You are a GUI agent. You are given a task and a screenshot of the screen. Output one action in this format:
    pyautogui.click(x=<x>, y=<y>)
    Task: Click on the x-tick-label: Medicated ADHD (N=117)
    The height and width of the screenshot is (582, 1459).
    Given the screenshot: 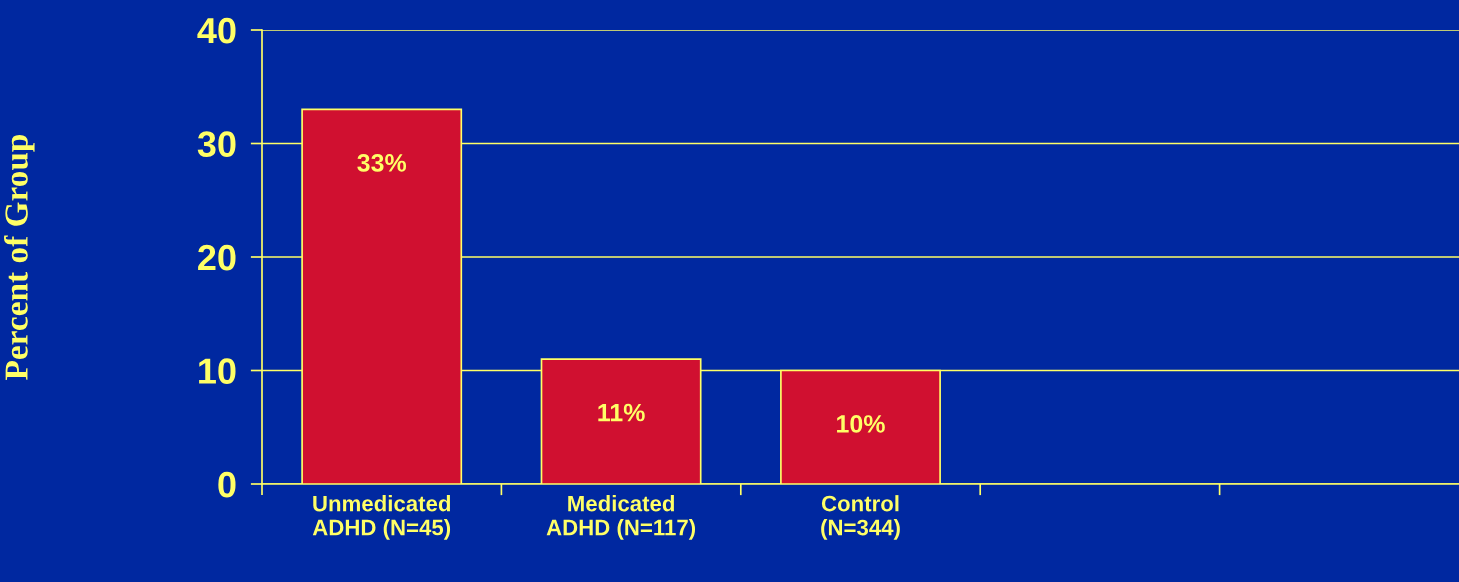 What is the action you would take?
    pyautogui.click(x=621, y=517)
    